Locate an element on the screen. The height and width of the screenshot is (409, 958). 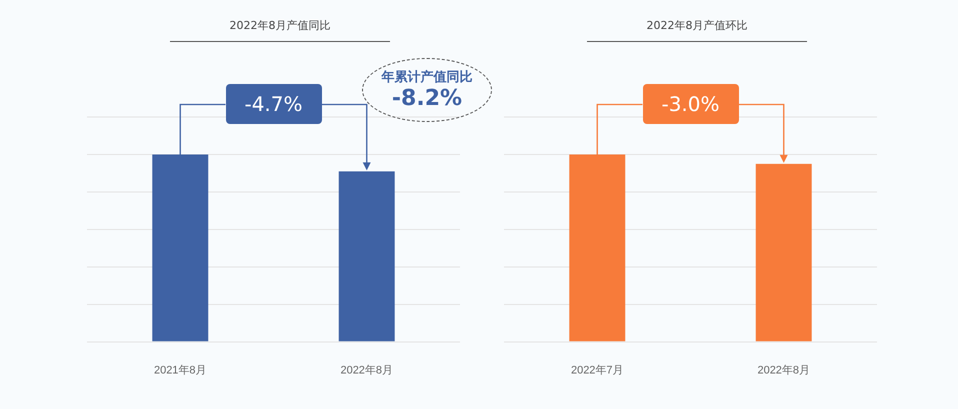
chart-title: 2022年8月产值环比 is located at coordinates (697, 30).